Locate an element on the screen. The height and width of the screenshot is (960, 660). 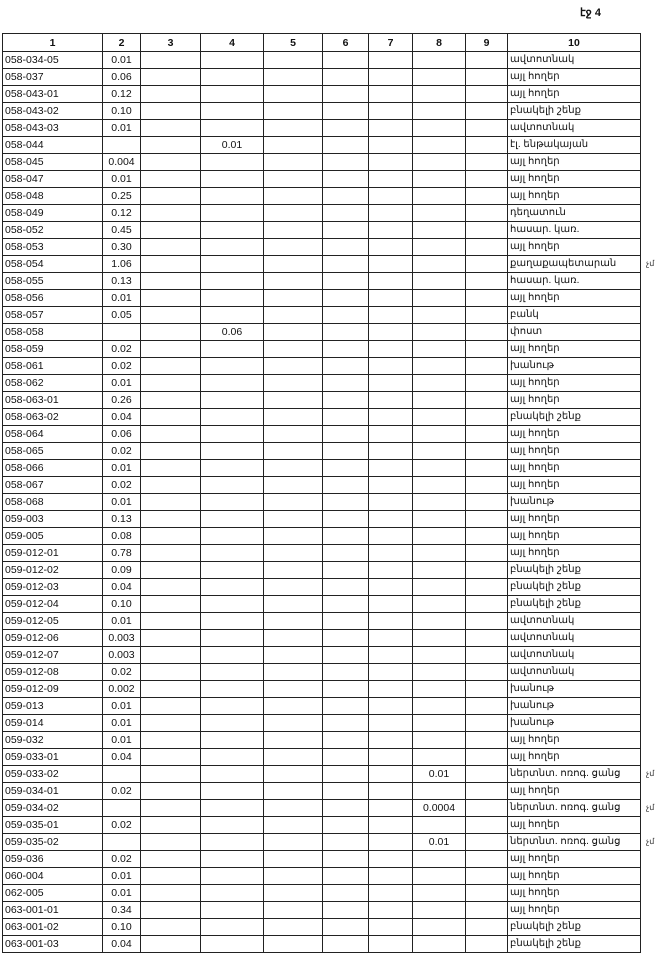
table-row: 059-003 0.13 այլ հողեր is located at coordinates (321, 519).